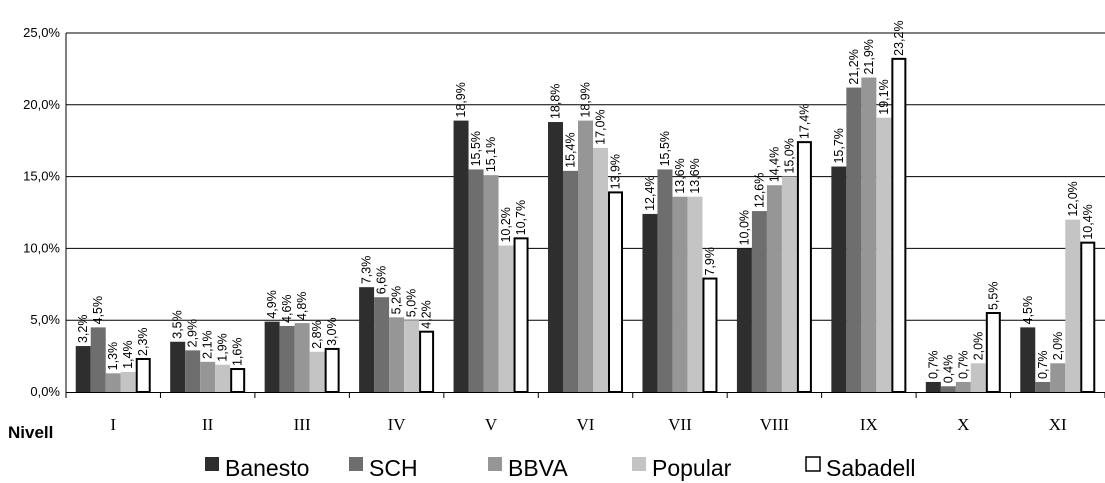  I want to click on bar-popular-III, so click(317, 371).